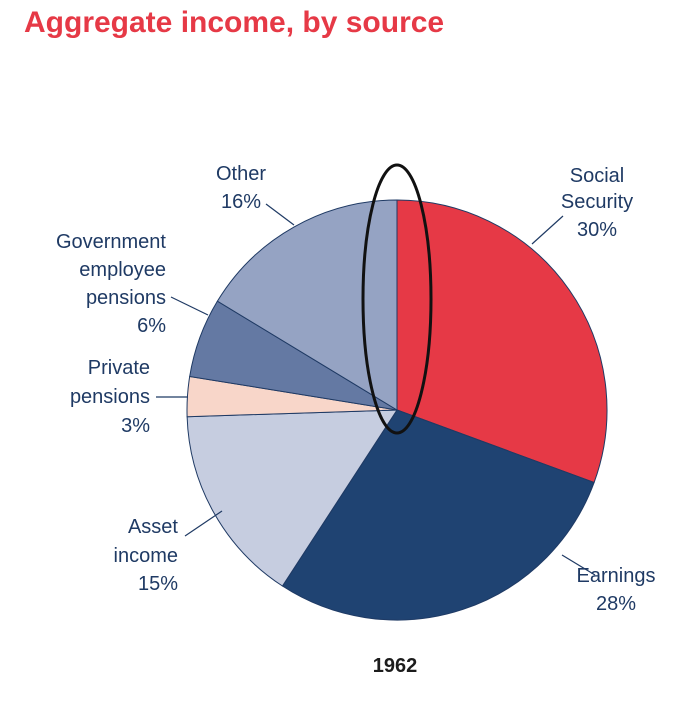 This screenshot has height=721, width=673. What do you see at coordinates (616, 576) in the screenshot?
I see `slice-label: Earnings` at bounding box center [616, 576].